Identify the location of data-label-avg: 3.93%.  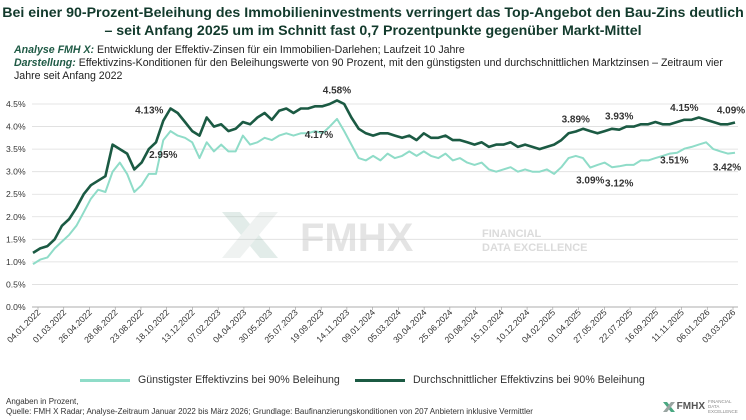
(619, 117).